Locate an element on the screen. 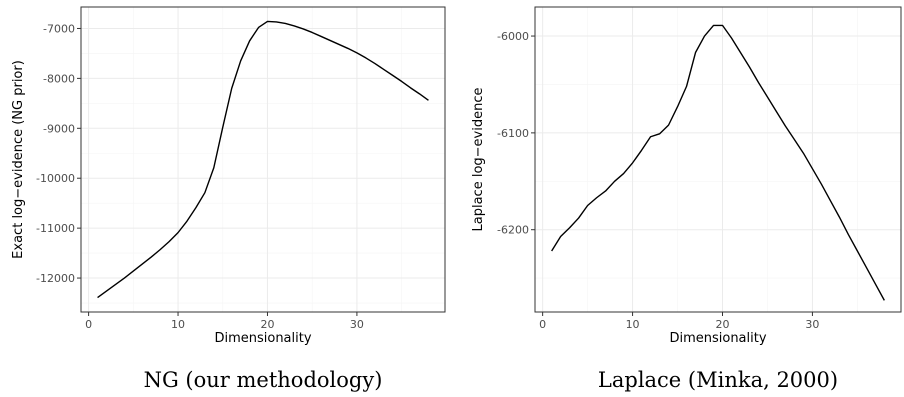  y-tick-label: -12000 is located at coordinates (55, 278).